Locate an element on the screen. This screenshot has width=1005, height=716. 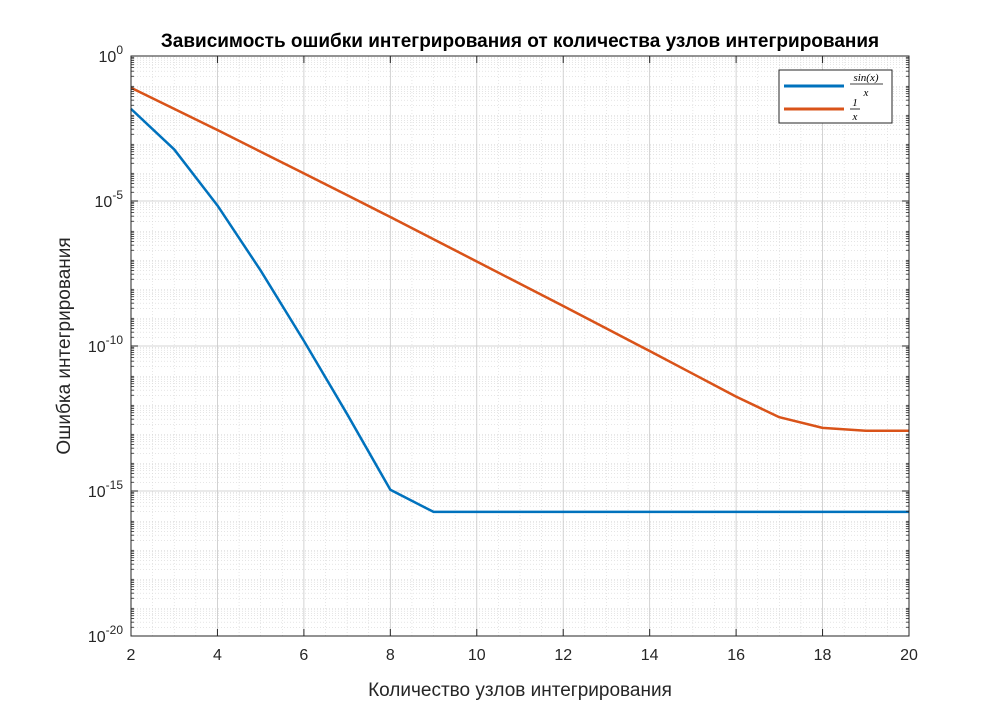
x-tick-label: 6 is located at coordinates (303, 655).